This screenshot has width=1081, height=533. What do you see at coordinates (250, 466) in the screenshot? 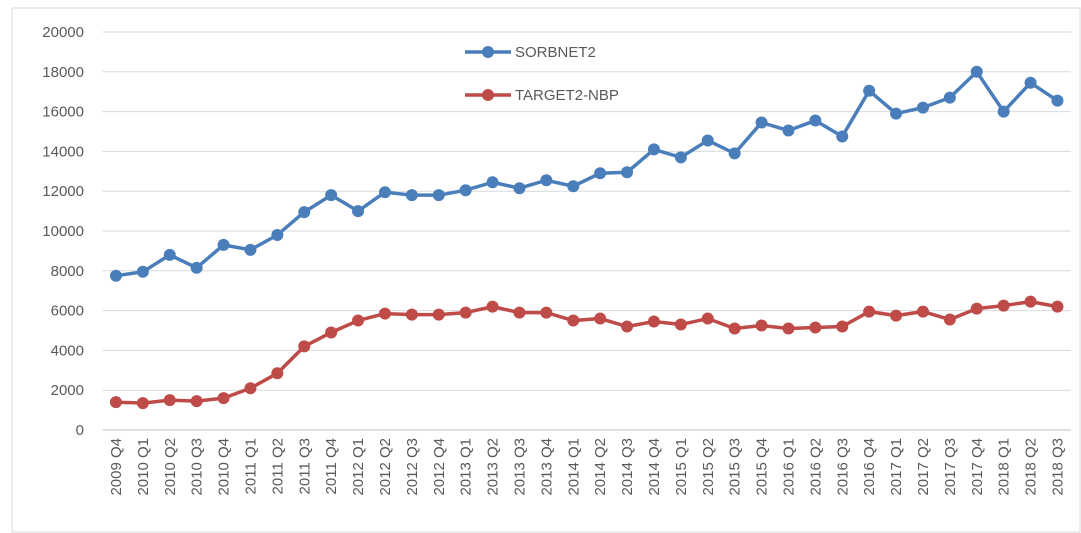
I see `x-tick-label: 2011 Q1` at bounding box center [250, 466].